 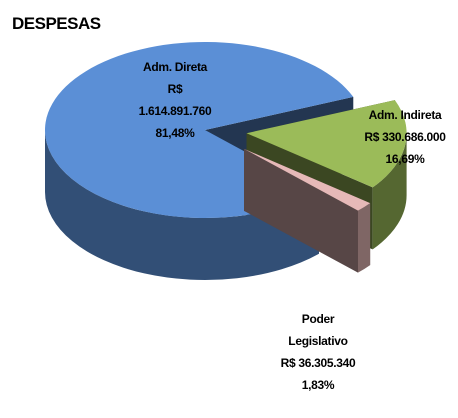 What do you see at coordinates (318, 385) in the screenshot?
I see `value-label: 1,83%` at bounding box center [318, 385].